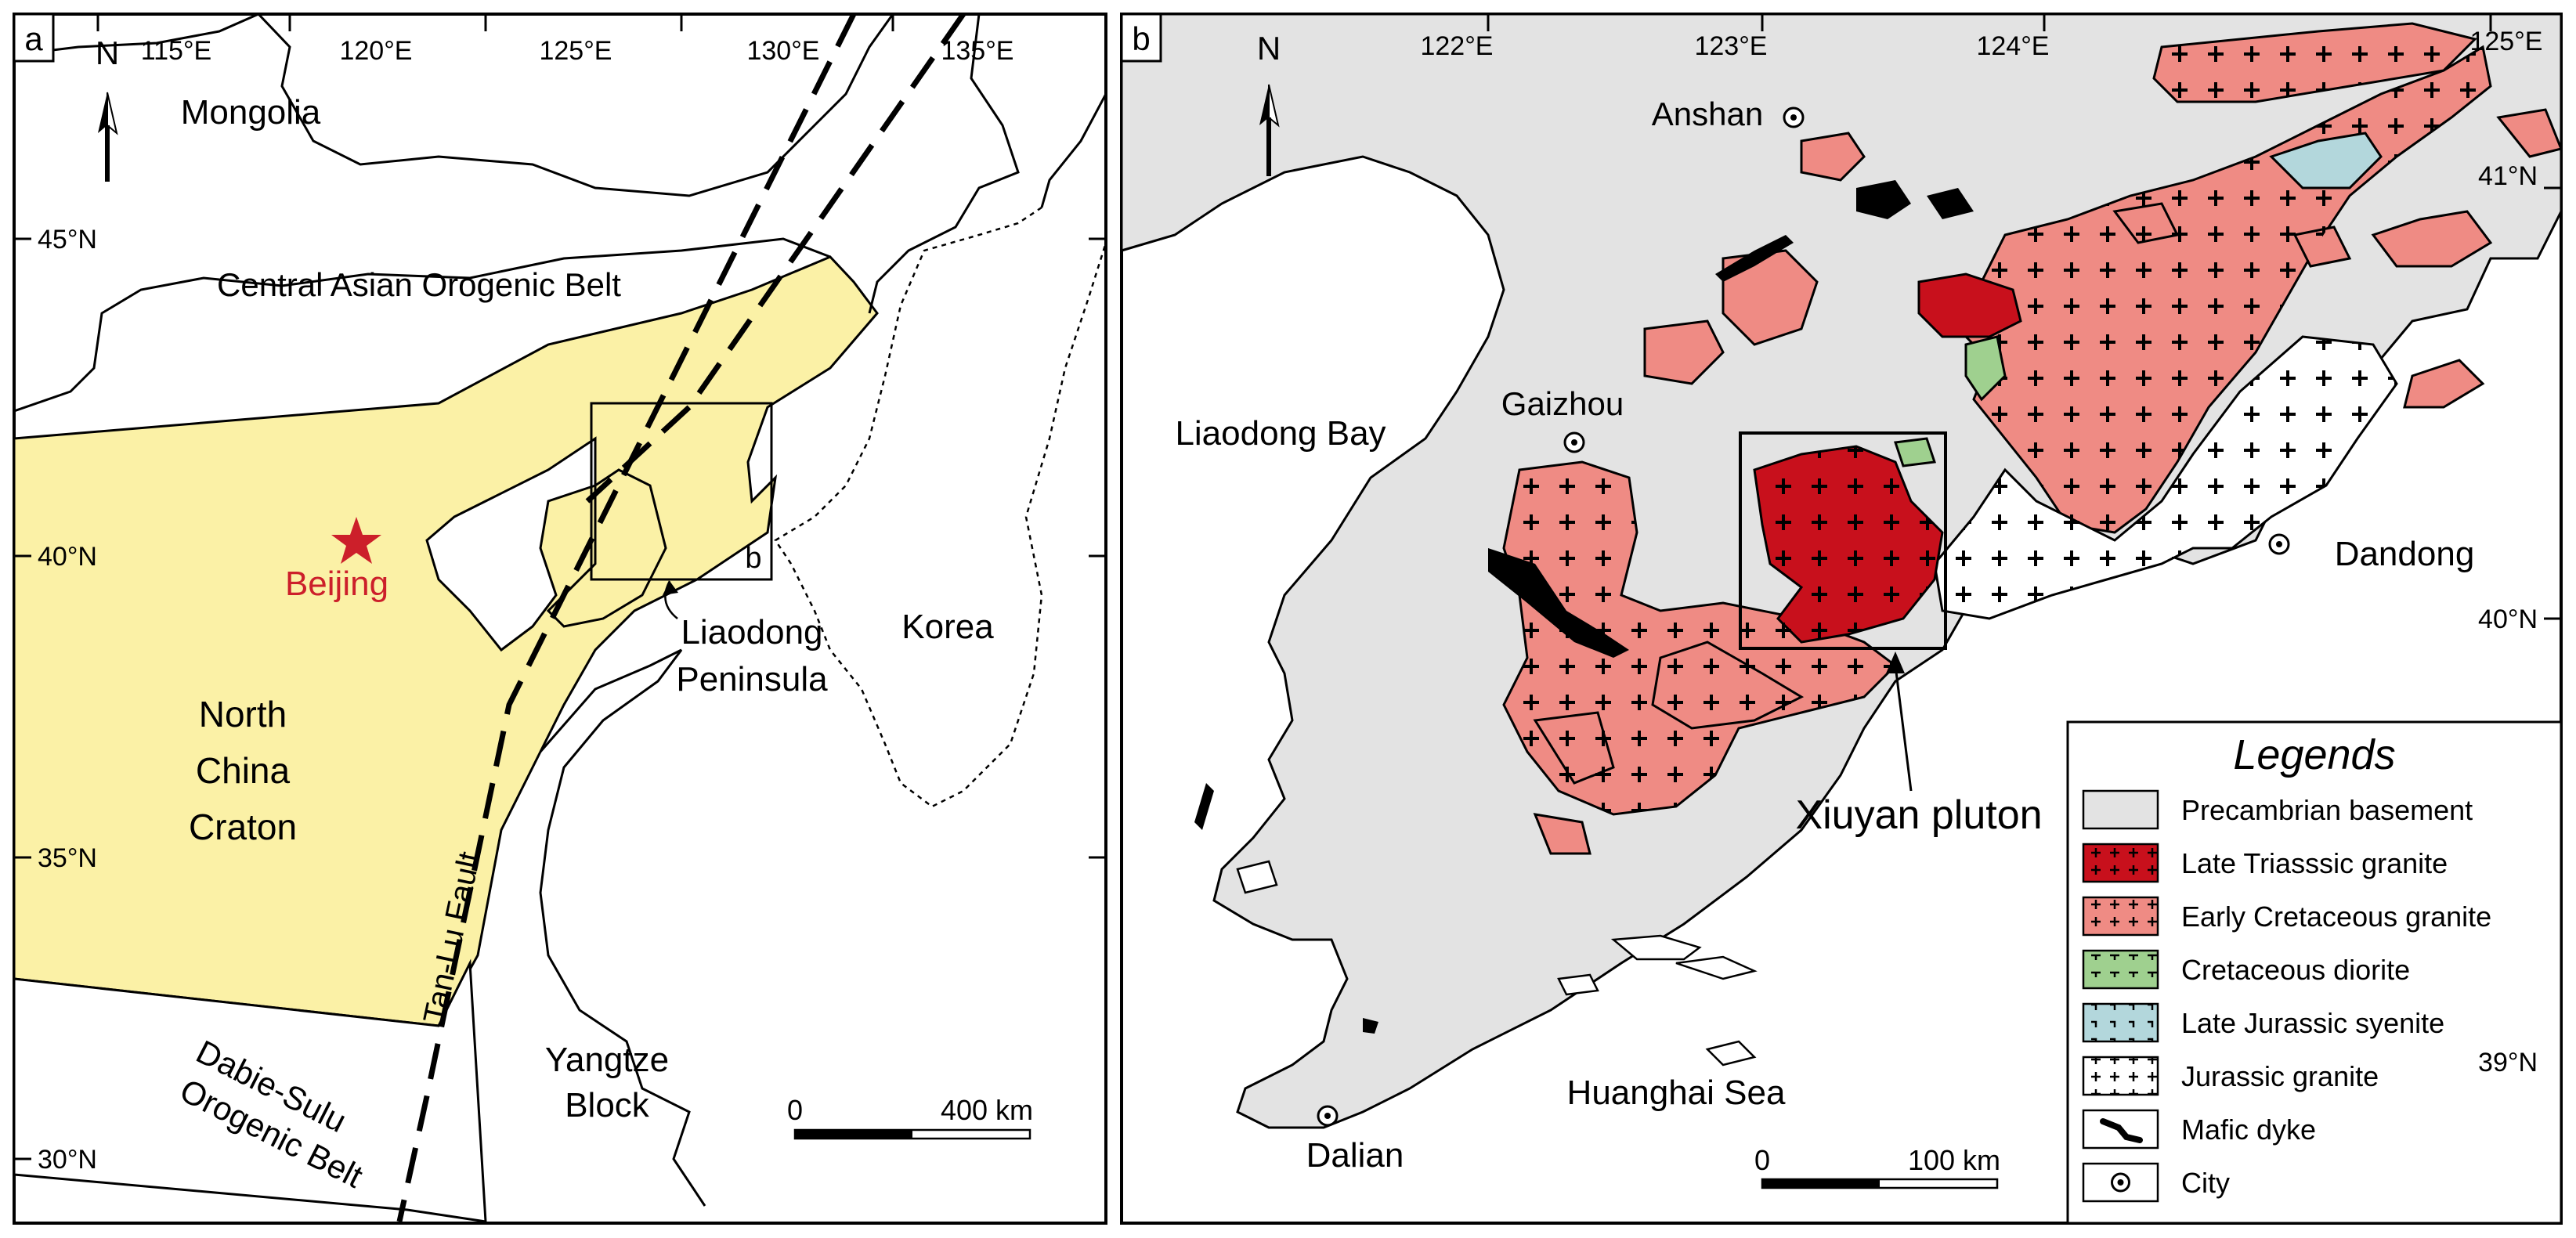 This screenshot has width=2576, height=1238. What do you see at coordinates (1903, 729) in the screenshot?
I see `xiuyan-pointer` at bounding box center [1903, 729].